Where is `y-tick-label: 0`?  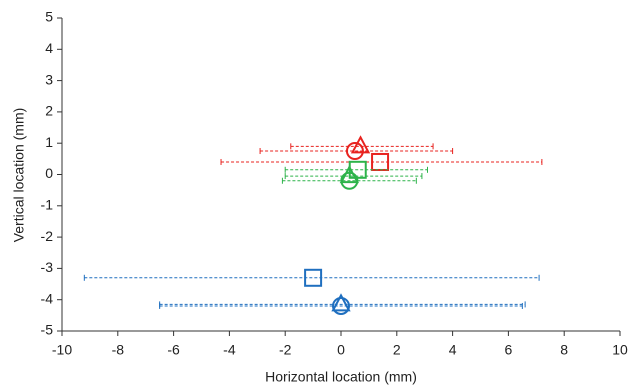 y-tick-label: 0 is located at coordinates (49, 173).